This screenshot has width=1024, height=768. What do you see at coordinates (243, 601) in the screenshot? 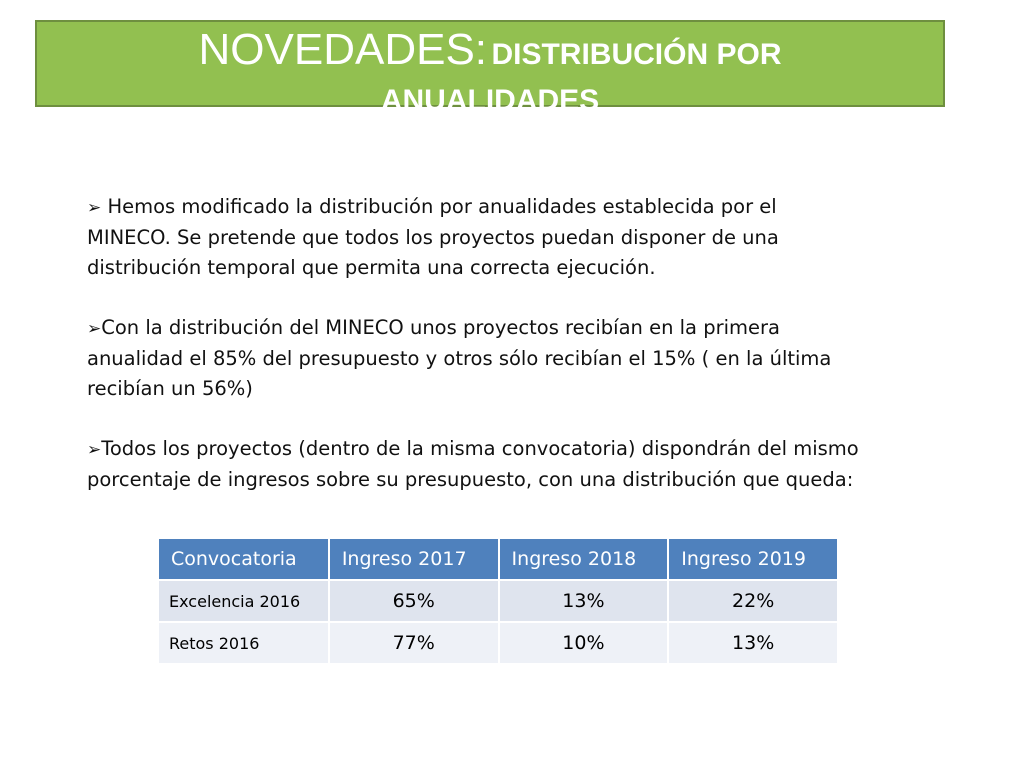
I see `cell-convocatoria: Excelencia 2016` at bounding box center [243, 601].